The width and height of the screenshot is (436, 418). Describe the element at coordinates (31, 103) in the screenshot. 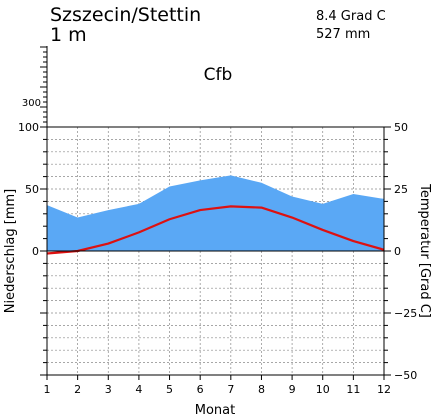

I see `upper-axis-tick-label: 300` at that location.